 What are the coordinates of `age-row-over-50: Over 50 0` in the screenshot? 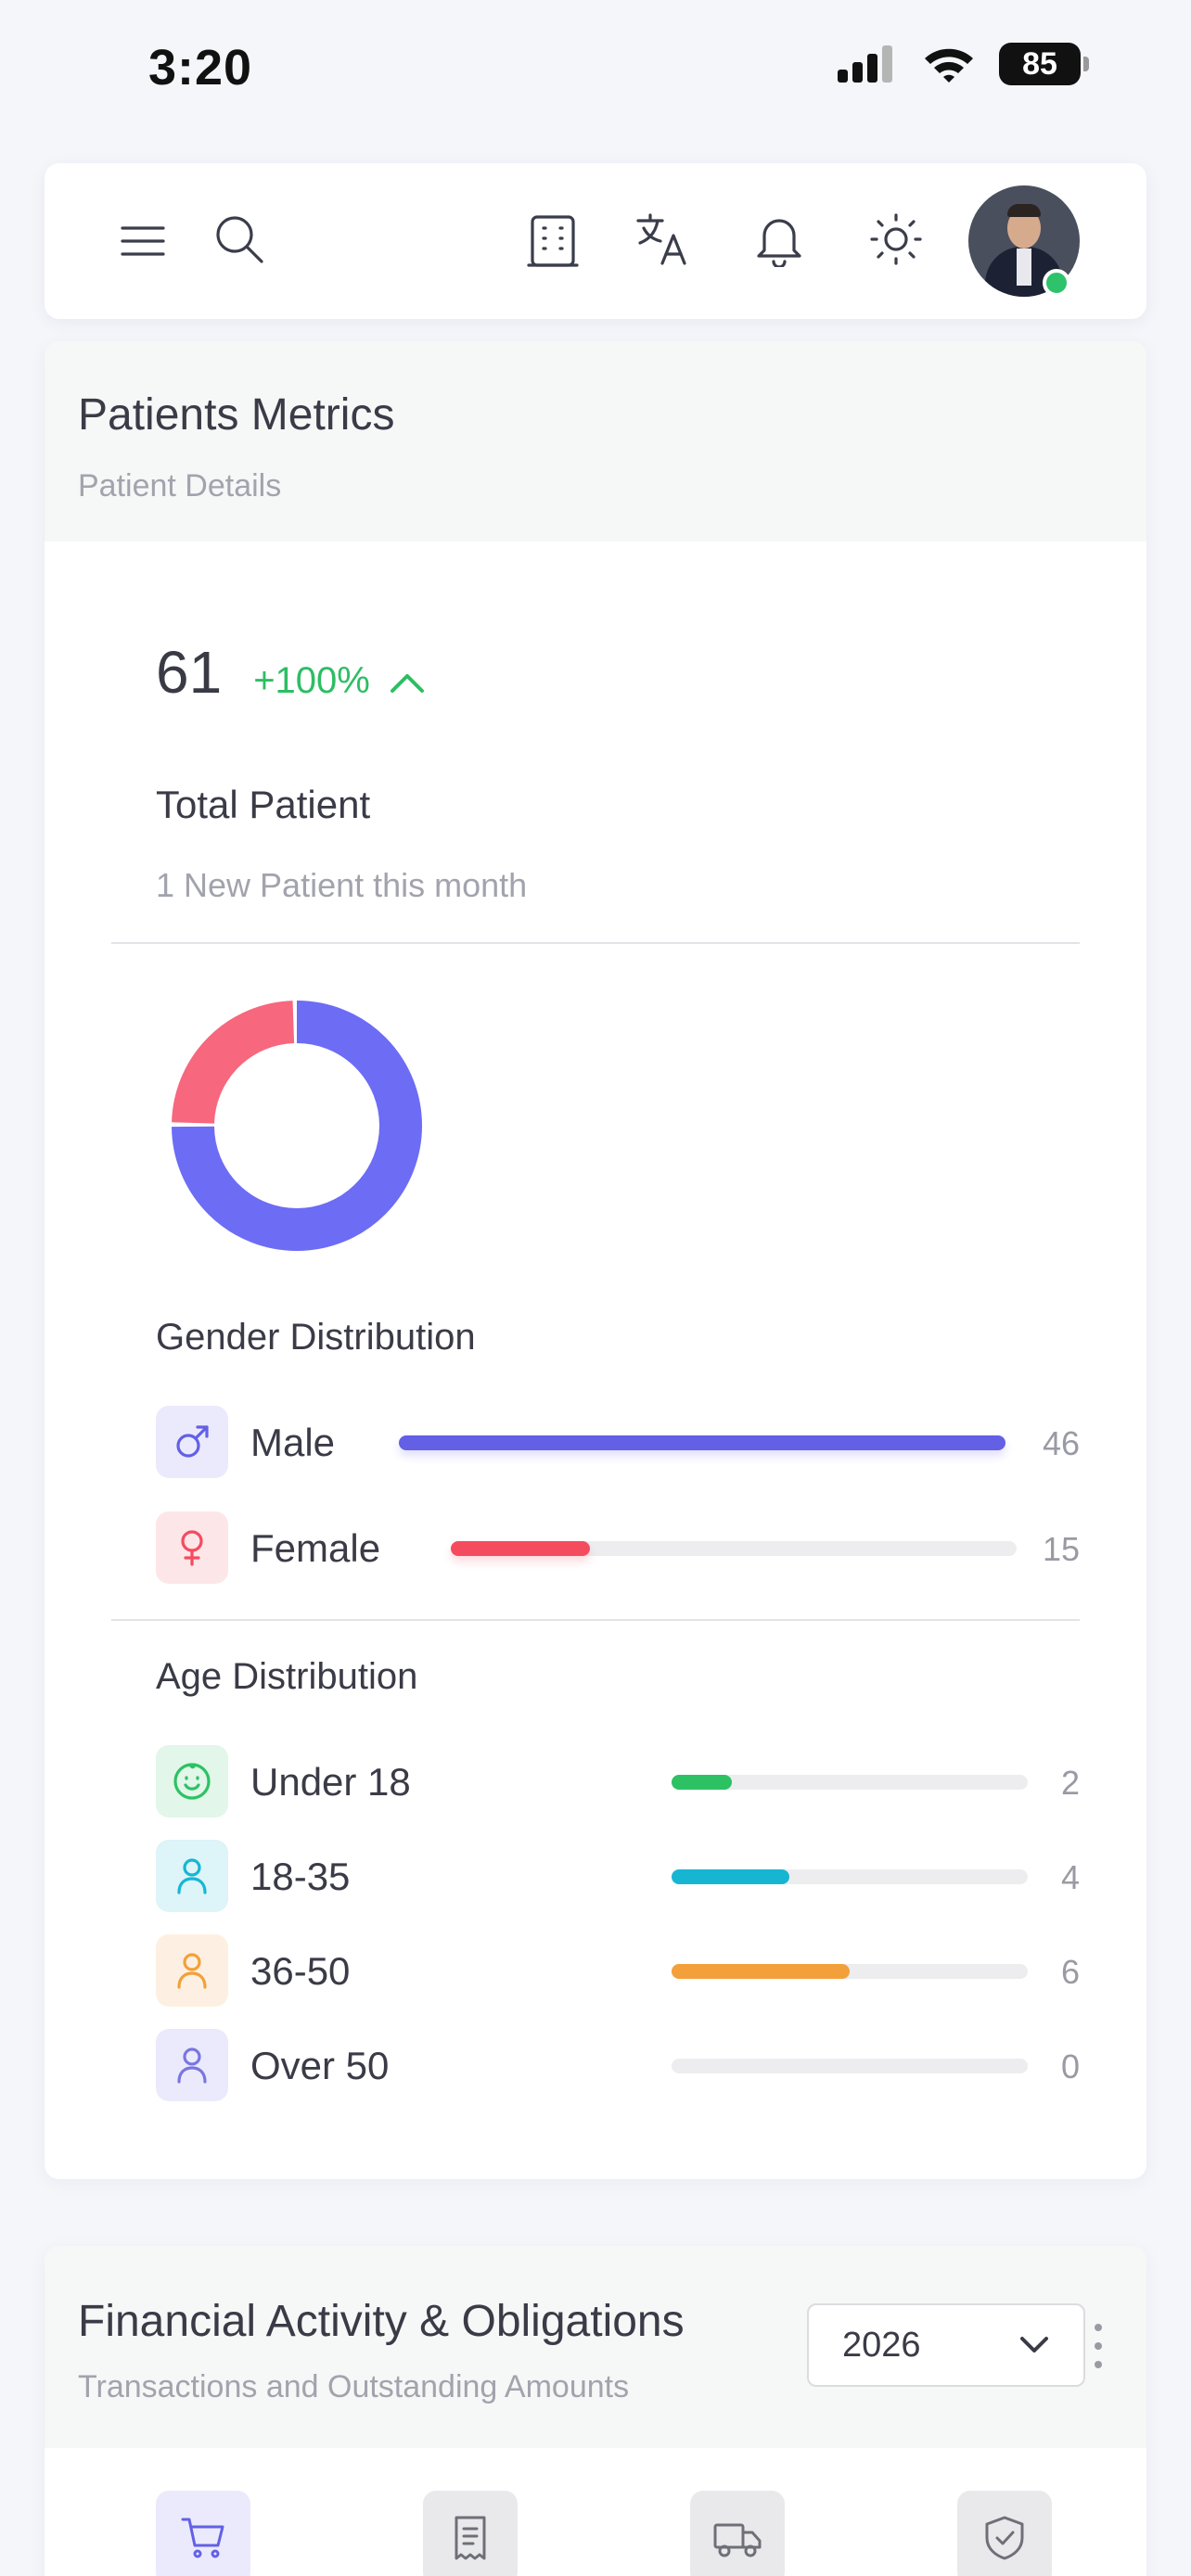 It's located at (618, 2066).